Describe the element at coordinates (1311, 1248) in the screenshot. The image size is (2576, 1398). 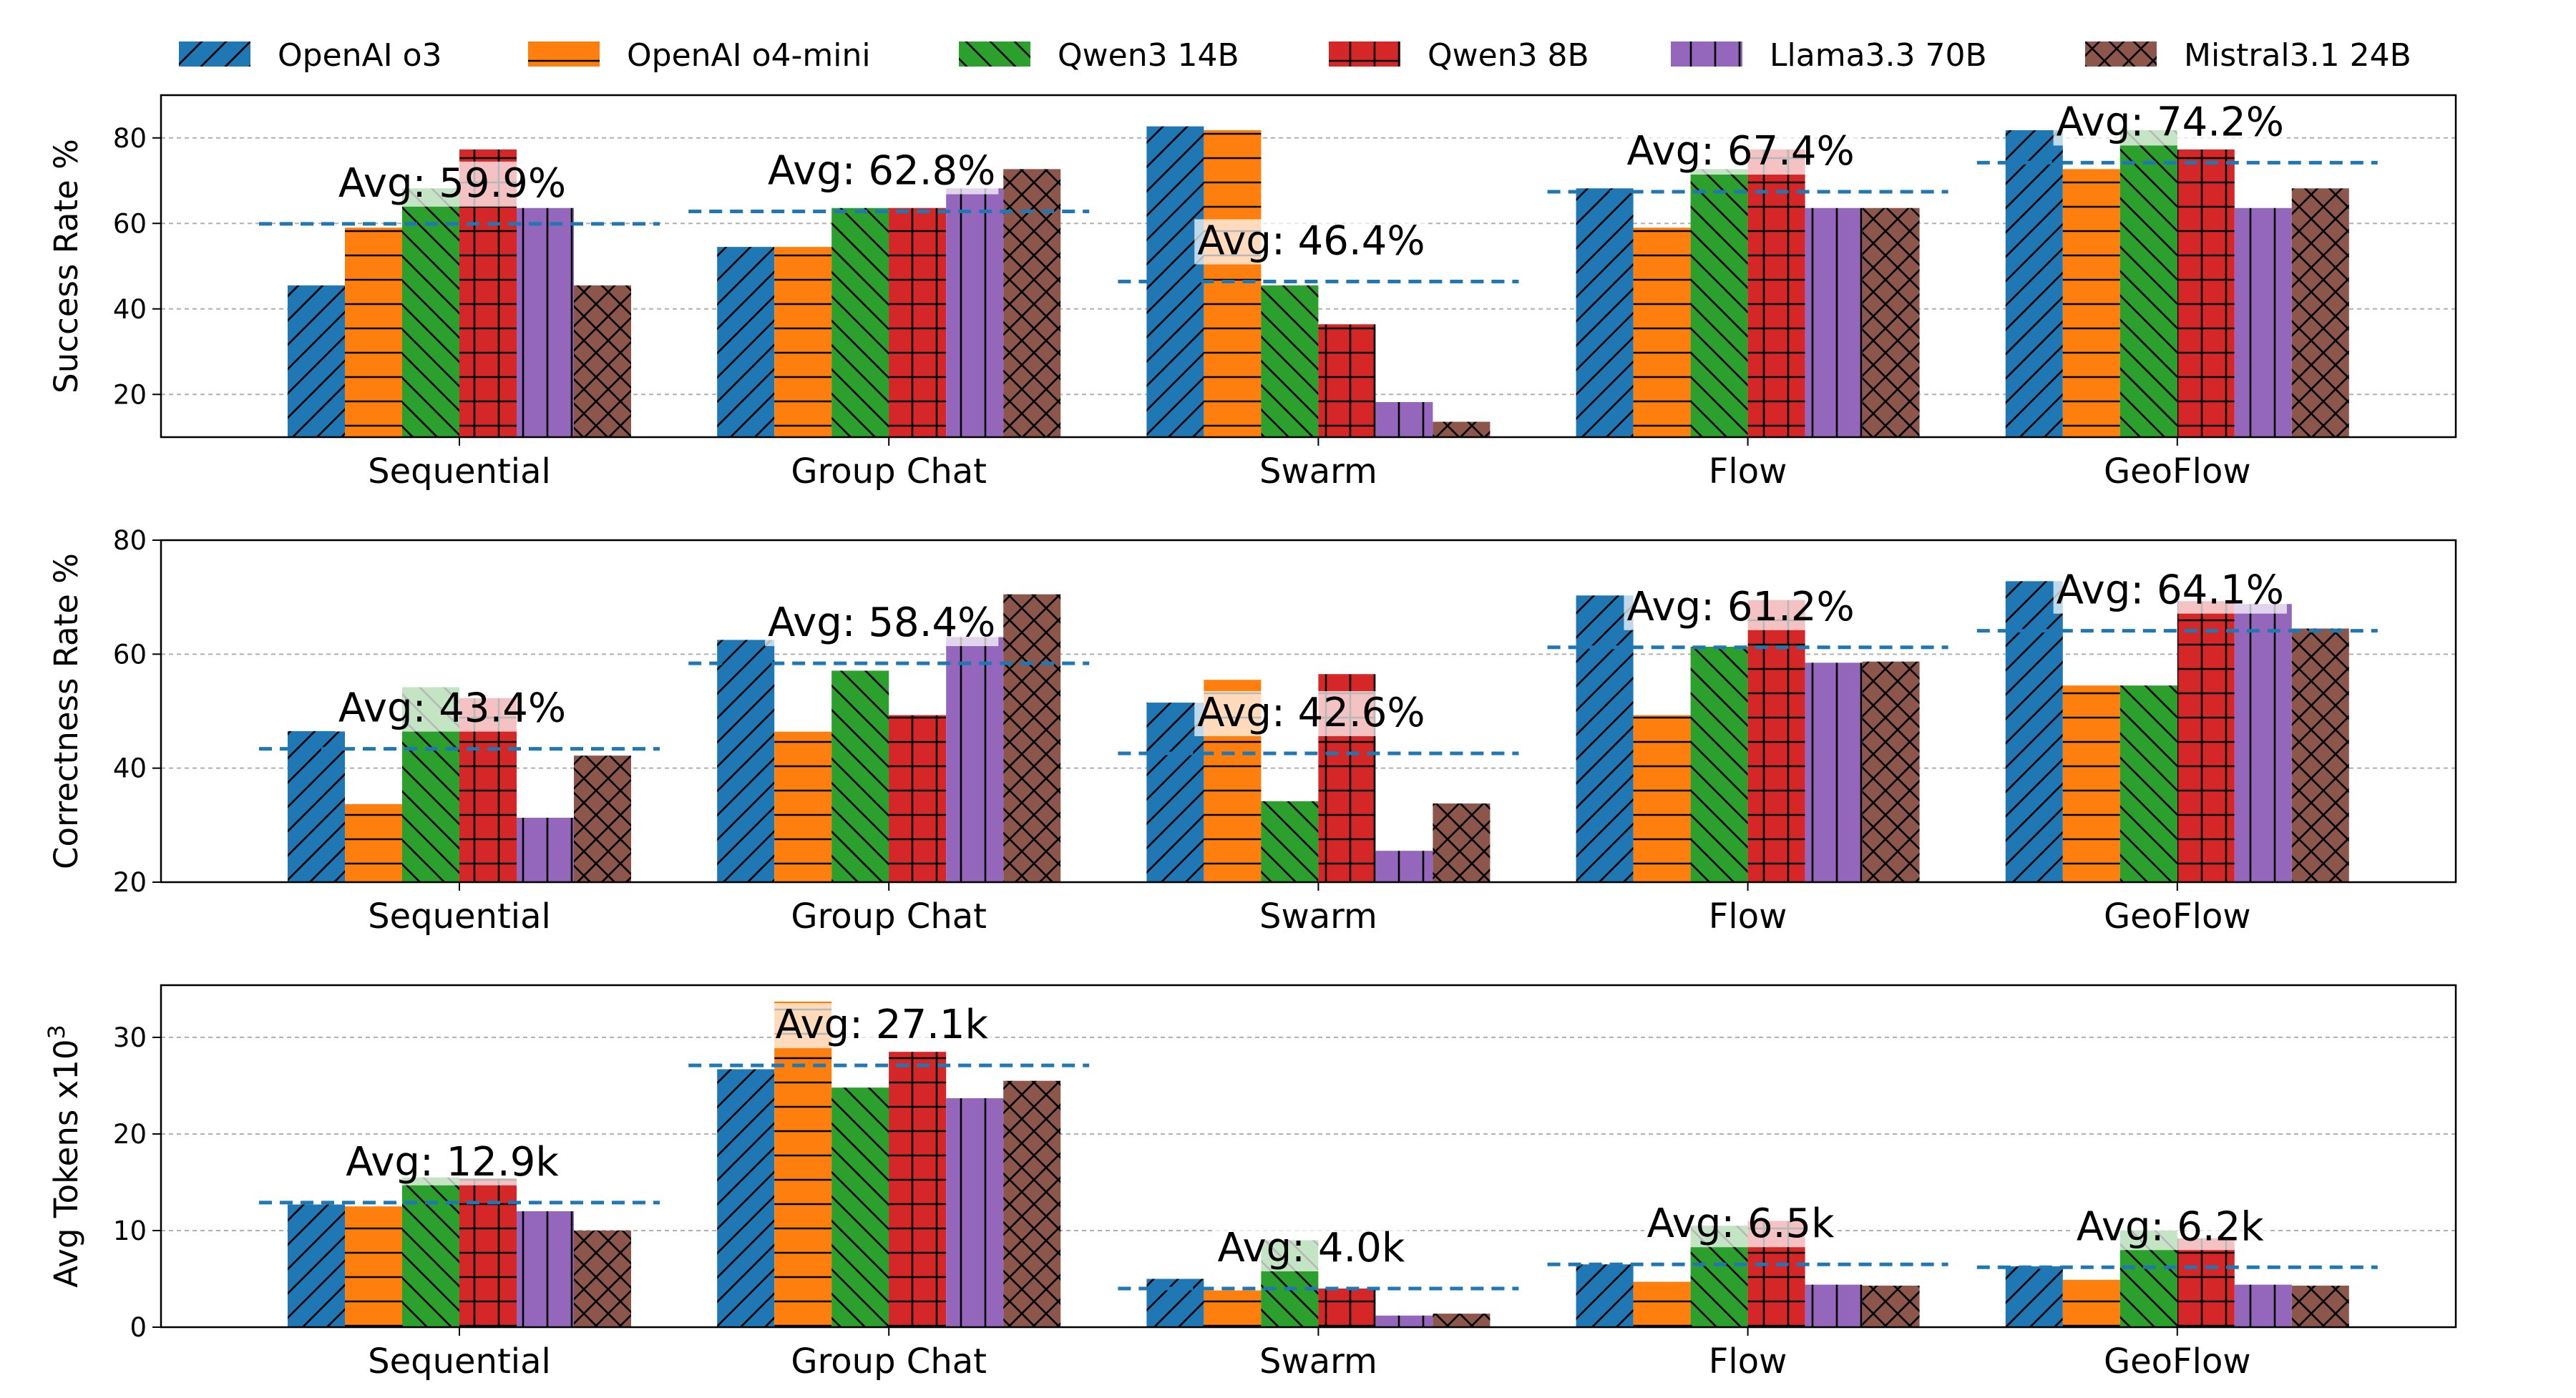
I see `average-label: Avg: 4.0k` at that location.